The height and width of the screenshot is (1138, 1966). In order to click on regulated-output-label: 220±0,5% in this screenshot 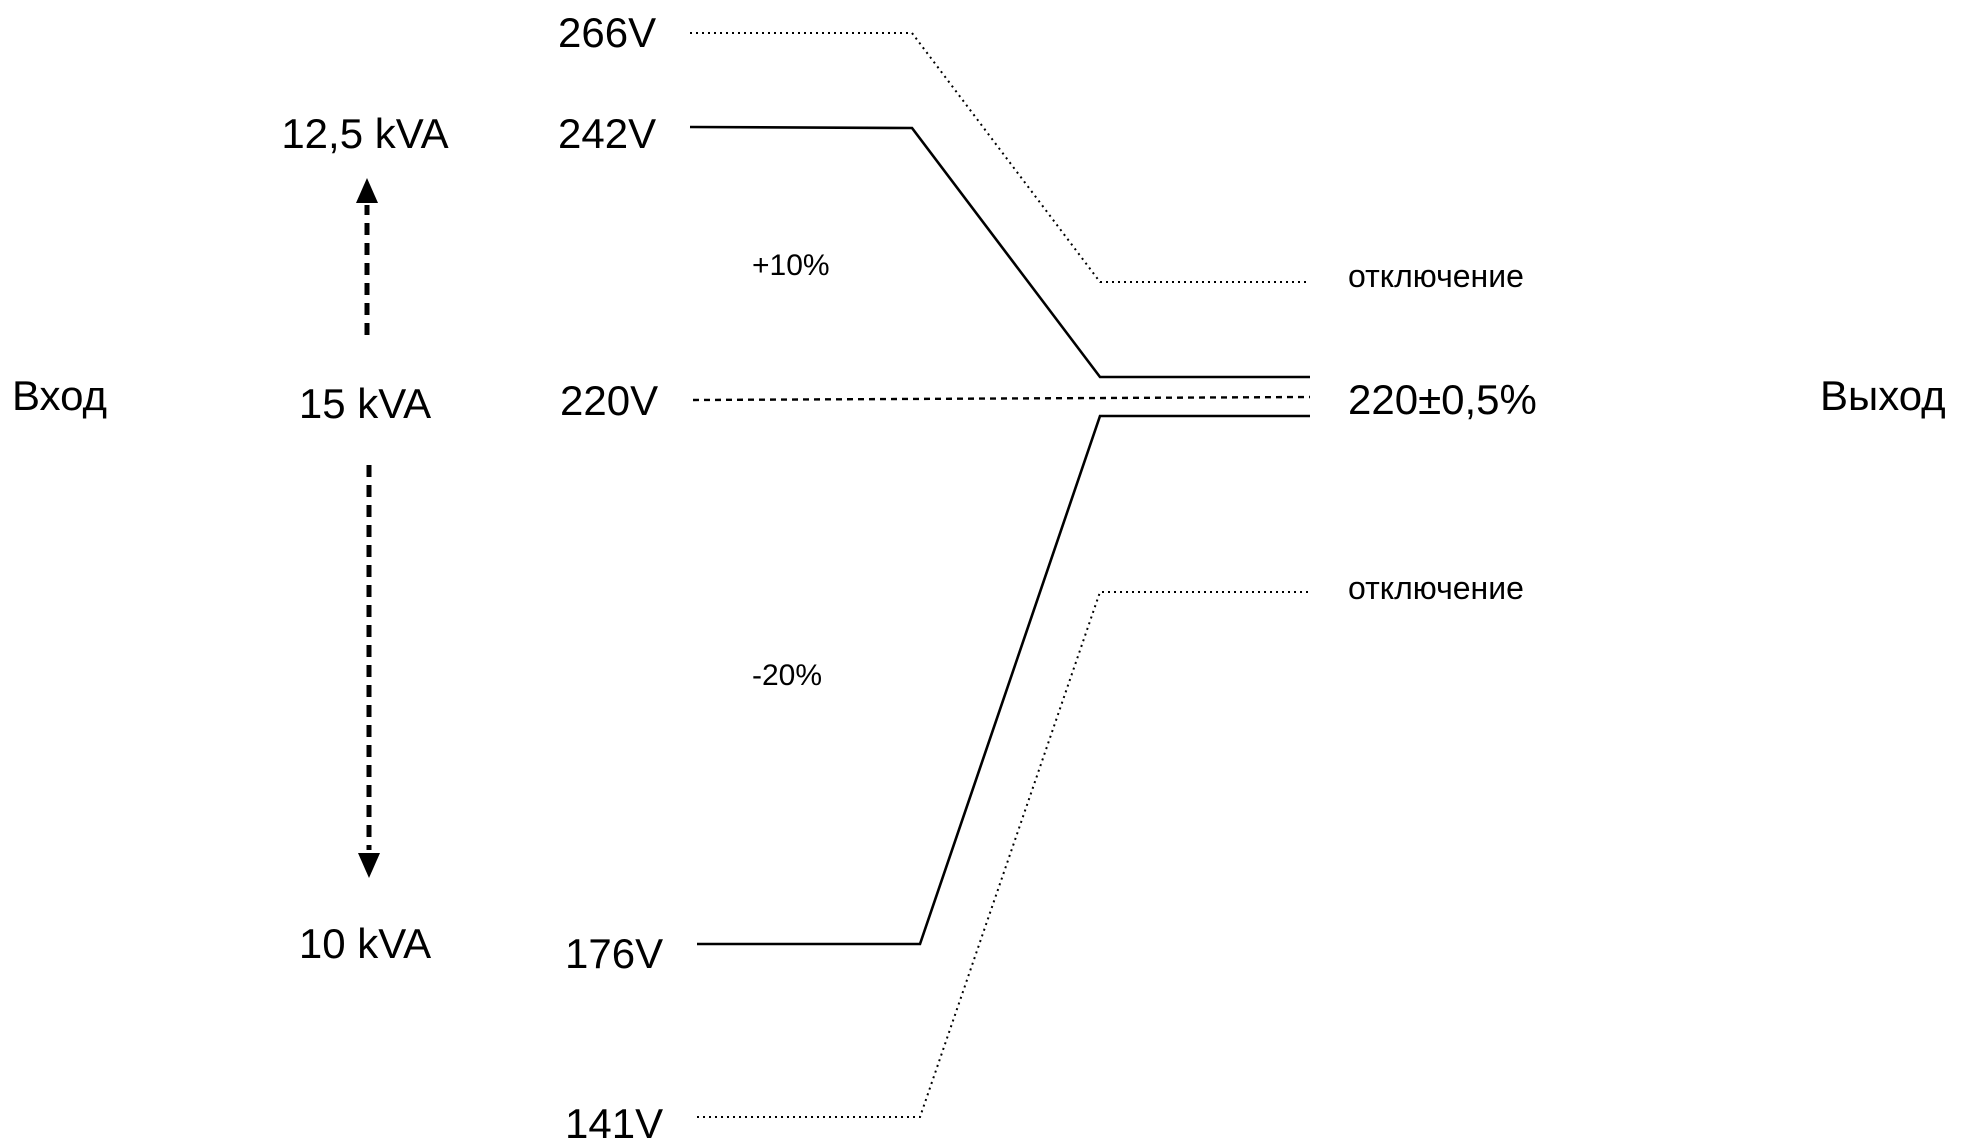, I will do `click(1442, 399)`.